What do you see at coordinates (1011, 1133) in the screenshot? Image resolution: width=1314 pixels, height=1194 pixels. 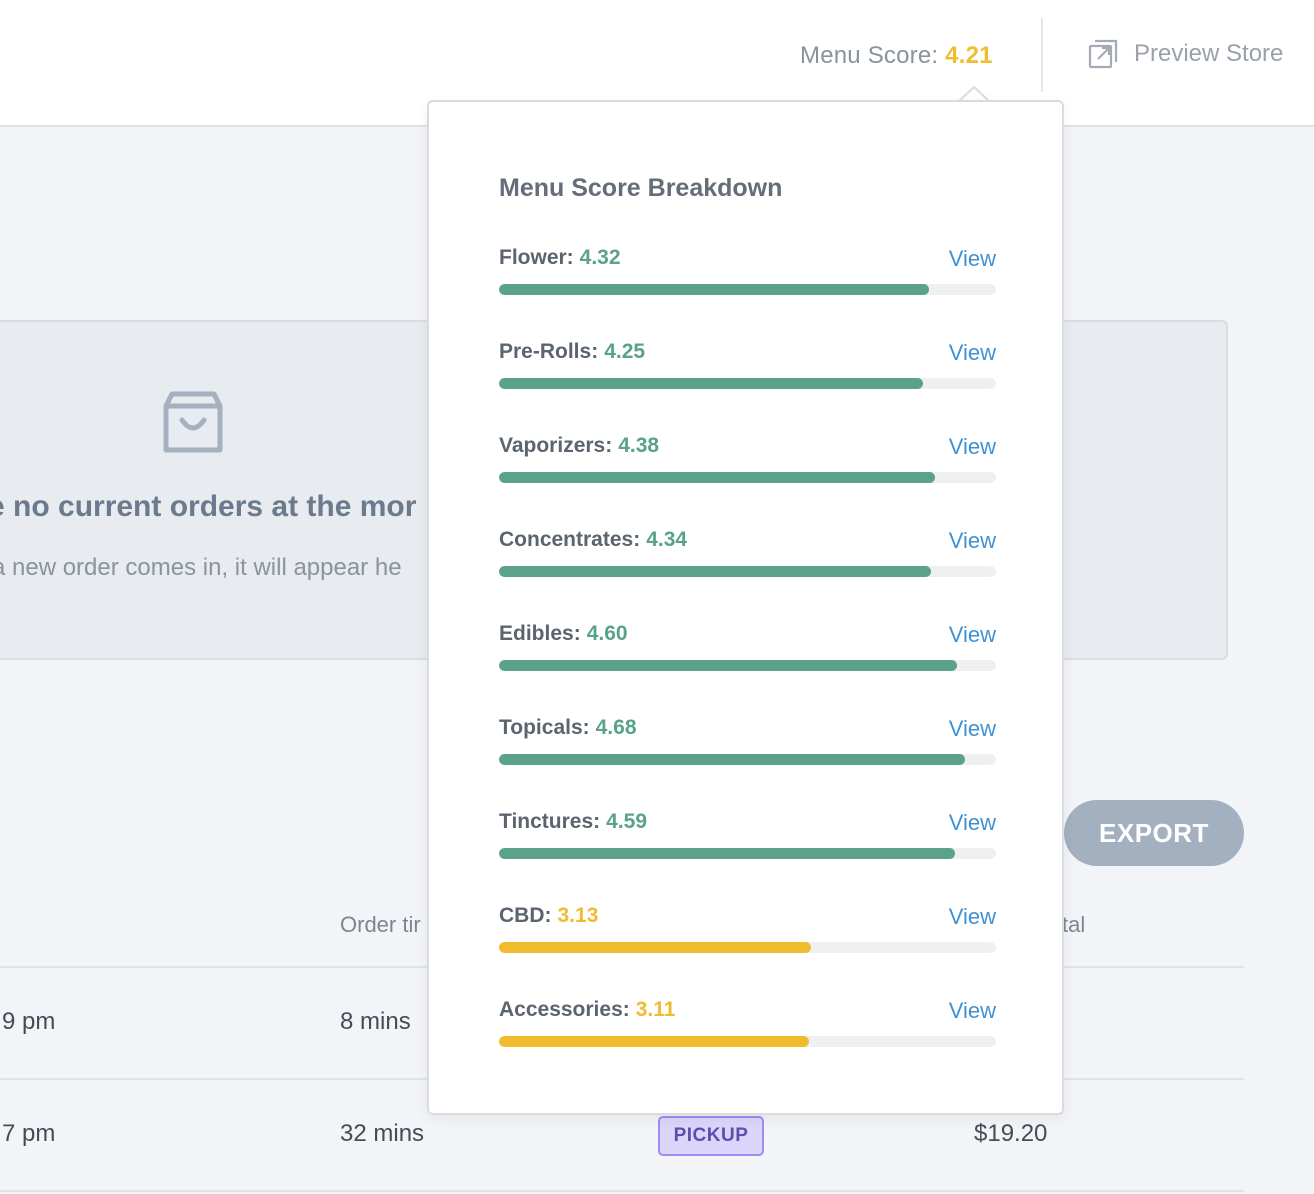 I see `row-total: $19.20` at bounding box center [1011, 1133].